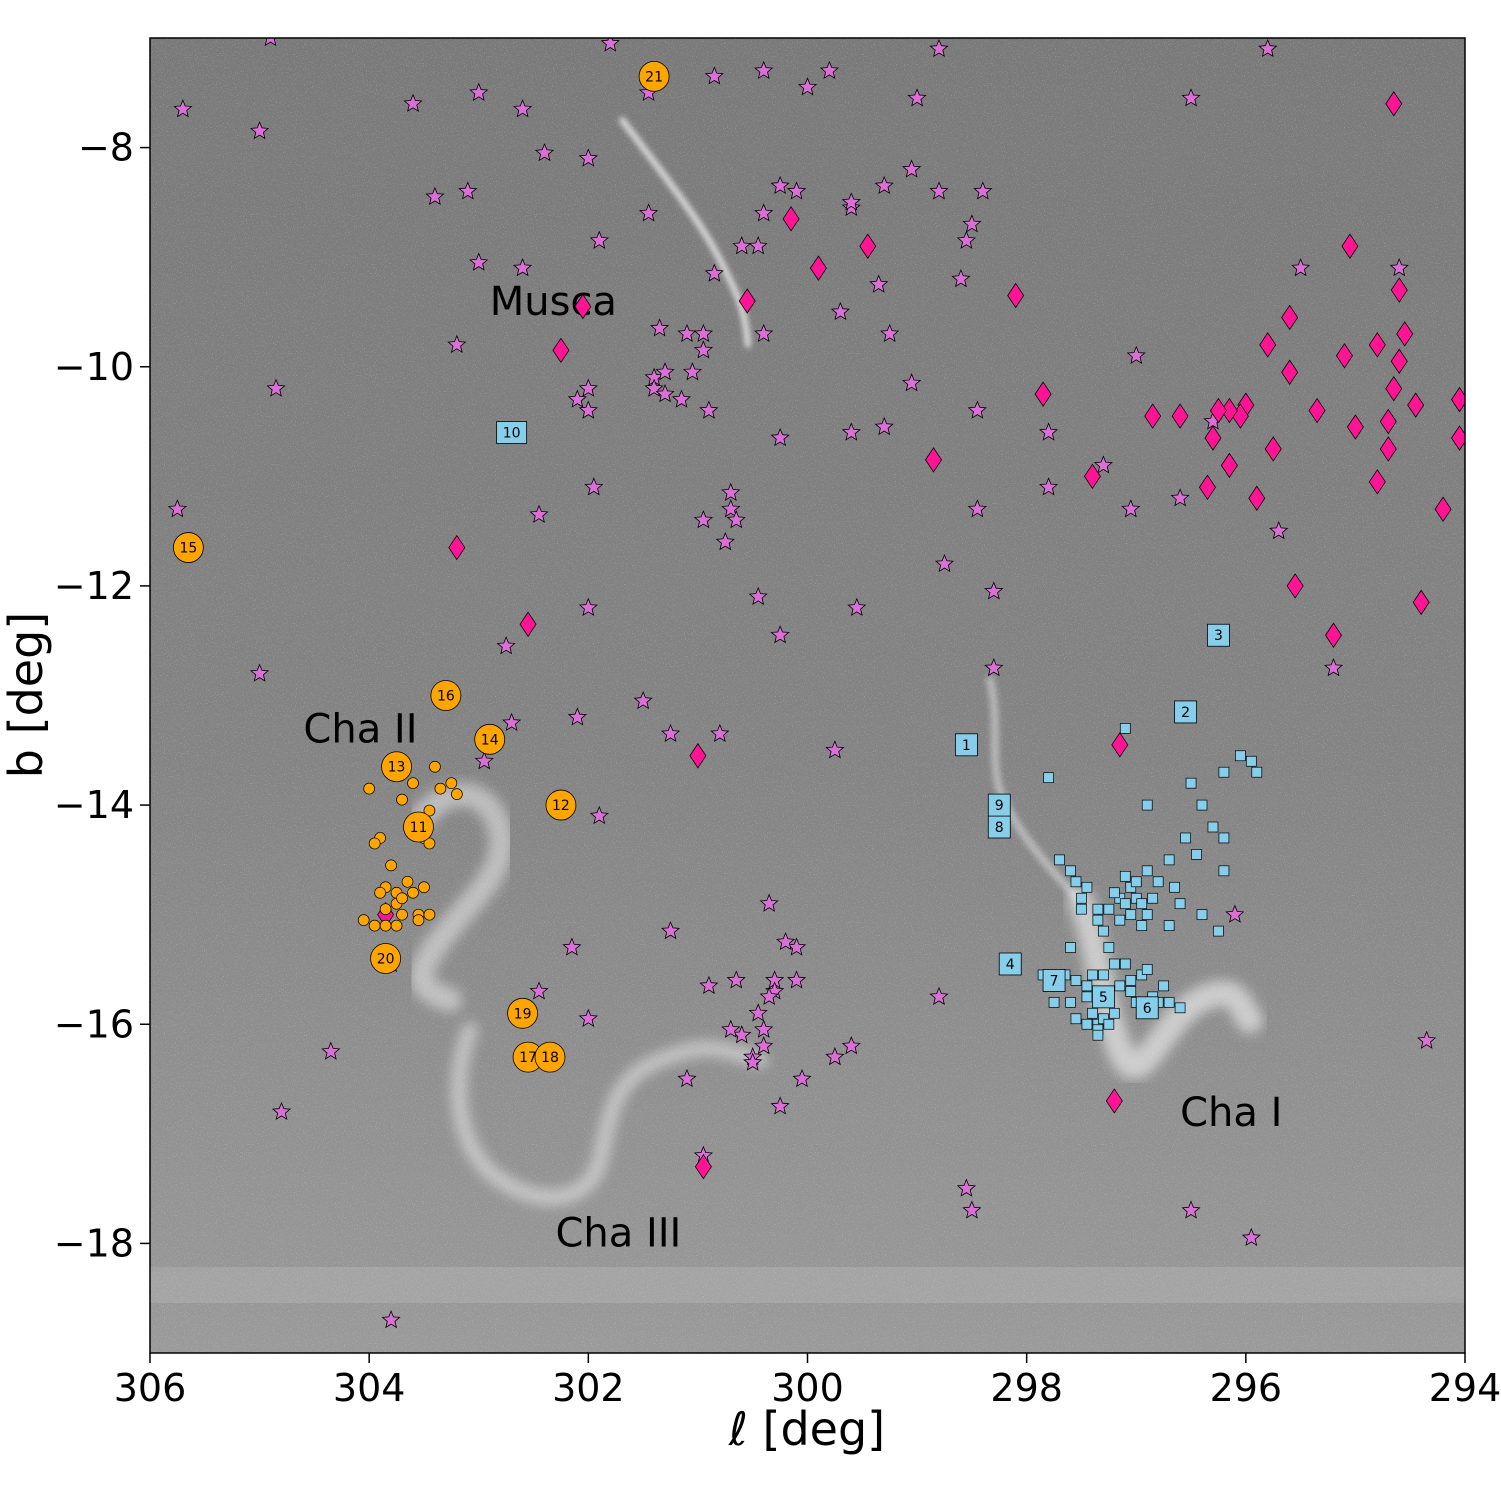  Describe the element at coordinates (1246, 1388) in the screenshot. I see `x-tick-label: 296` at that location.